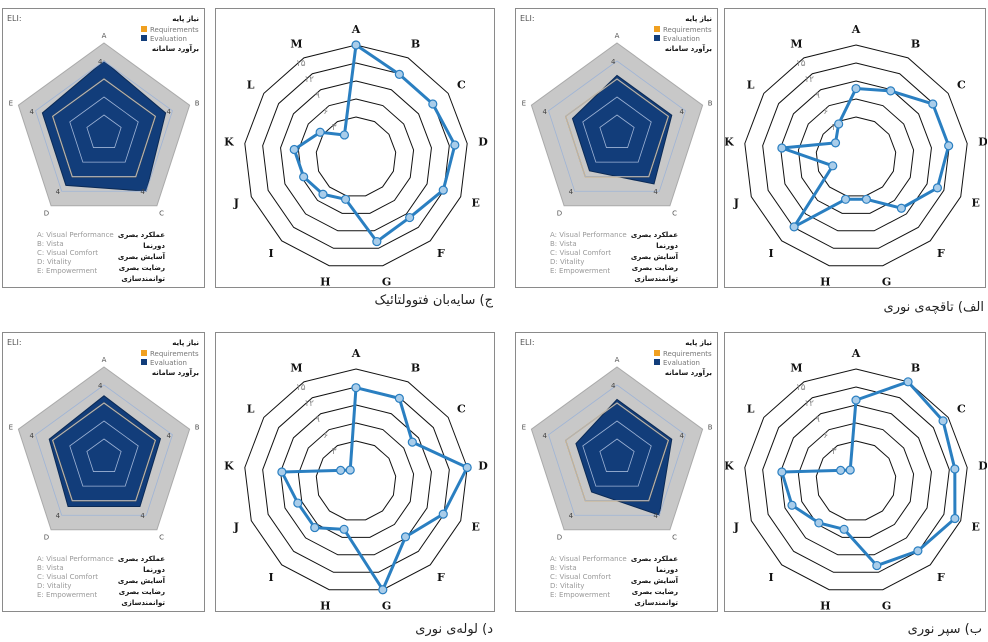 Image resolution: width=988 pixels, height=642 pixels. I want to click on eli-axis-label-a: A, so click(617, 36).